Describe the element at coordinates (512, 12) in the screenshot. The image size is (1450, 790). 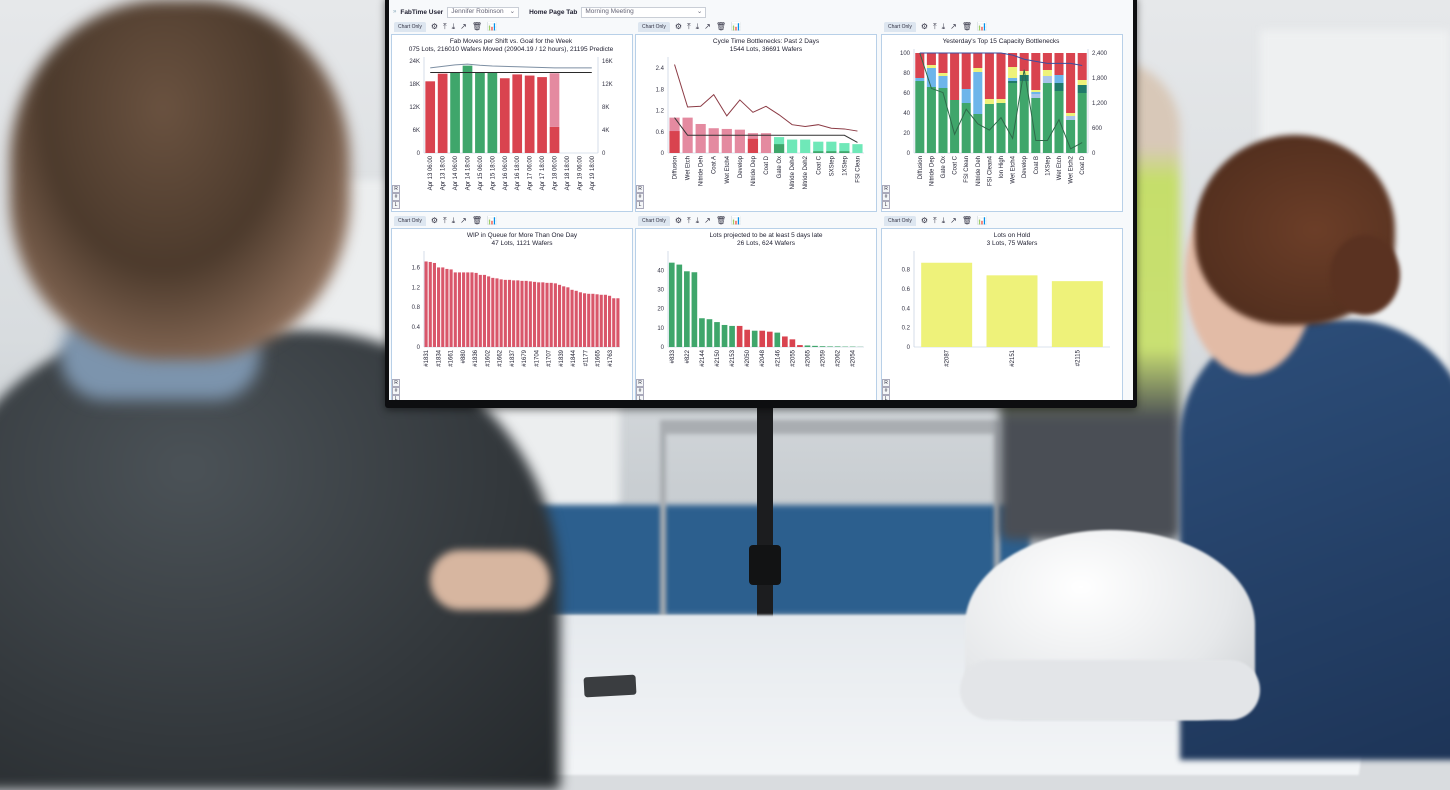
I see `chevron-down-icon: ⌄` at that location.